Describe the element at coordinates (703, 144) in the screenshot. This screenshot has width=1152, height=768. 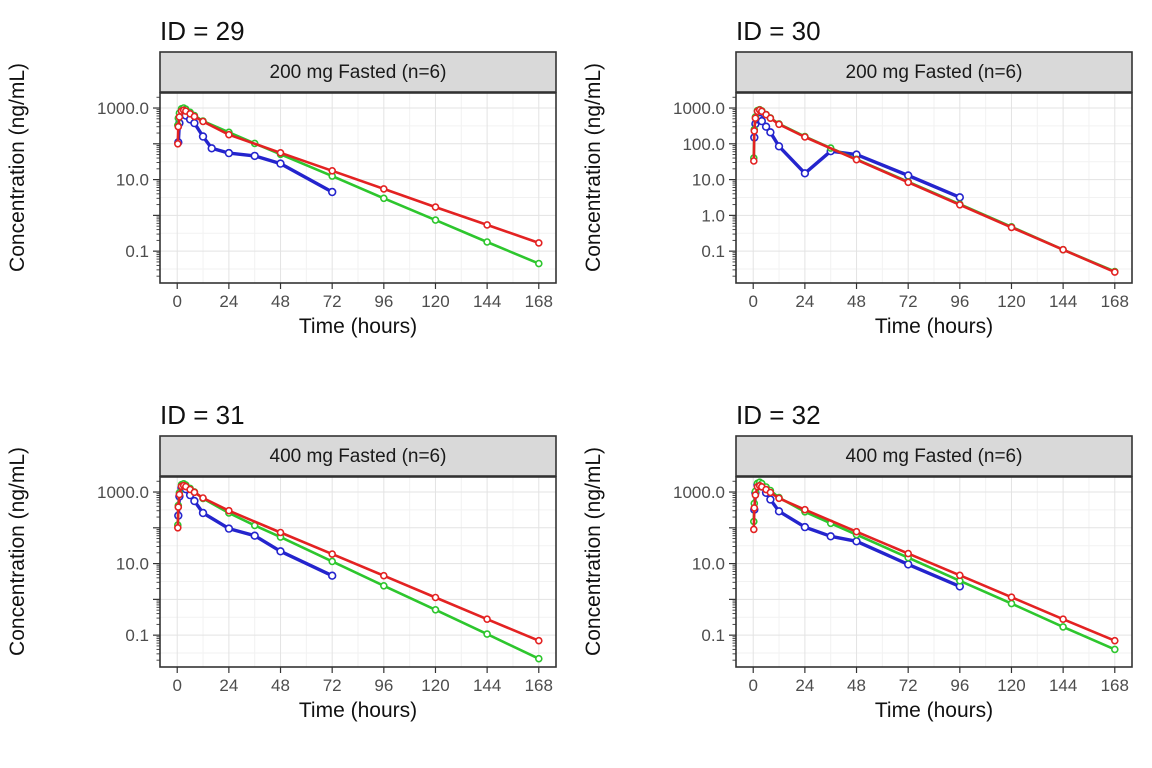
I see `y-tick-label: 100.0` at that location.